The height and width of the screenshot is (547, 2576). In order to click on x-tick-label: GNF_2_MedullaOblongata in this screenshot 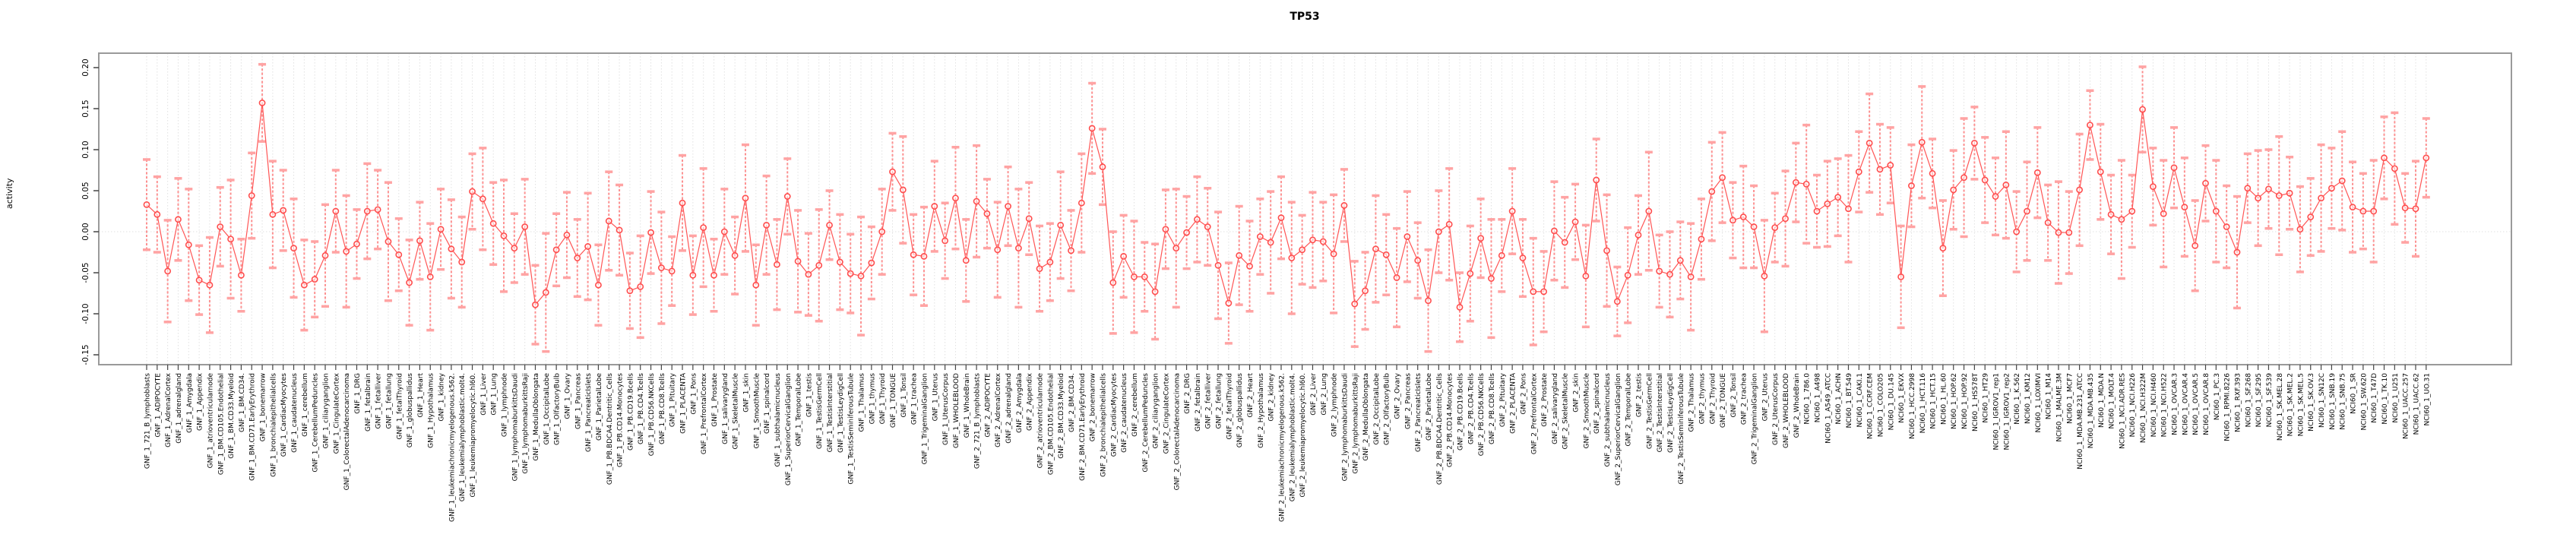, I will do `click(1366, 417)`.